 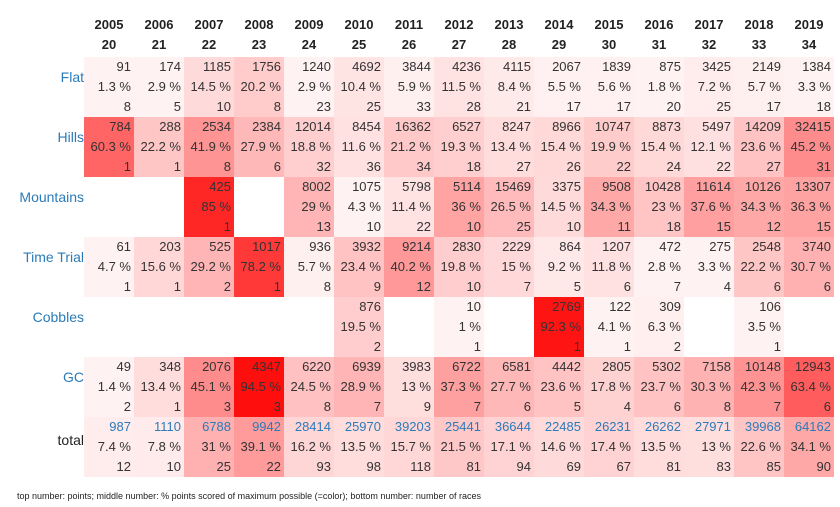 What do you see at coordinates (662, 186) in the screenshot?
I see `cell-points: 10428` at bounding box center [662, 186].